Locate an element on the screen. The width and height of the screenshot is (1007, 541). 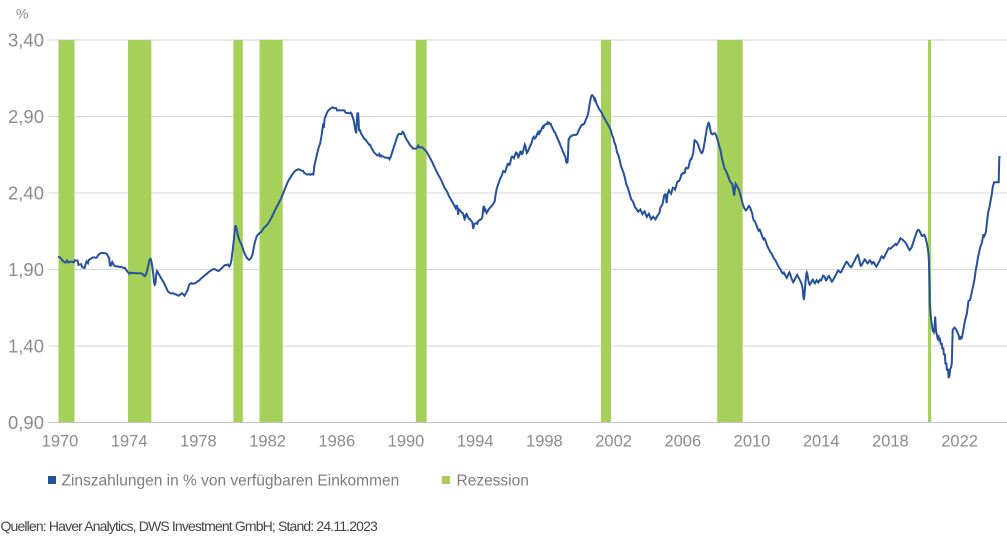
svg-text: 2022 is located at coordinates (959, 442).